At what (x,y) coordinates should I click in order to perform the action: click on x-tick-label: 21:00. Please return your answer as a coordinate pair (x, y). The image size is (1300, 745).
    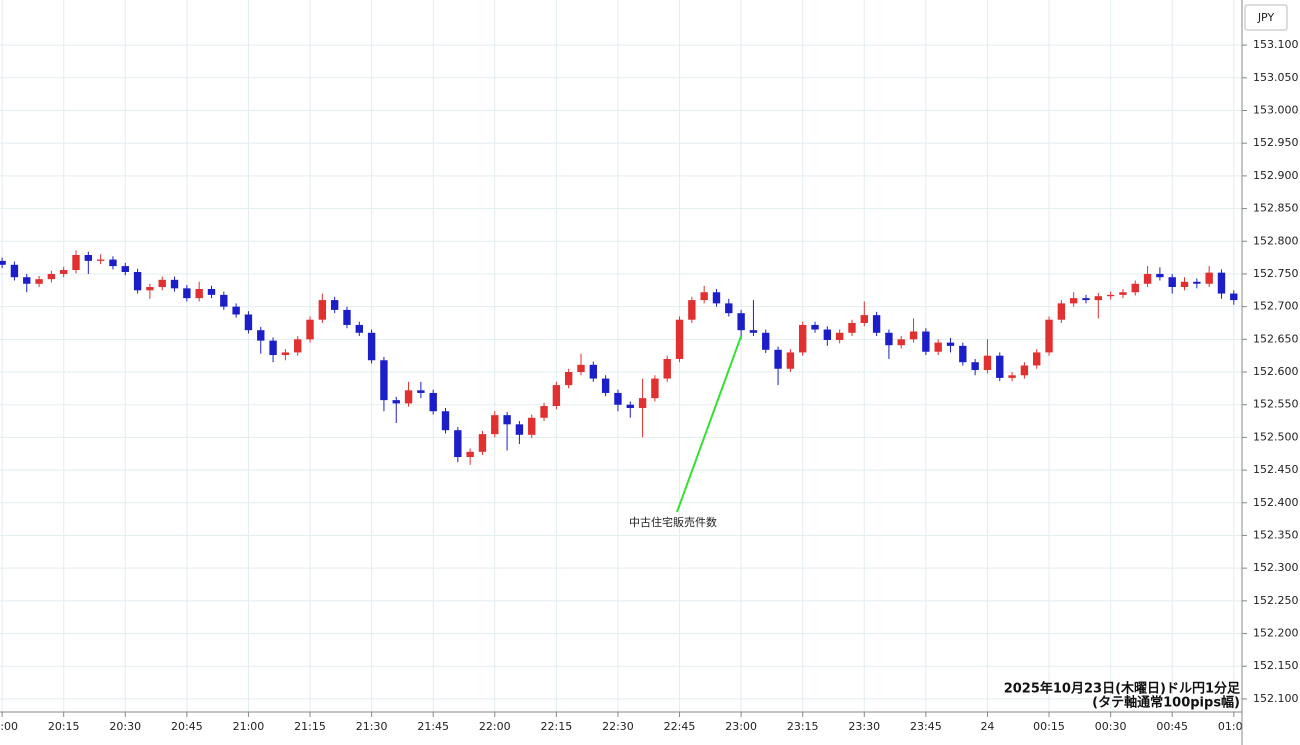
    Looking at the image, I should click on (249, 726).